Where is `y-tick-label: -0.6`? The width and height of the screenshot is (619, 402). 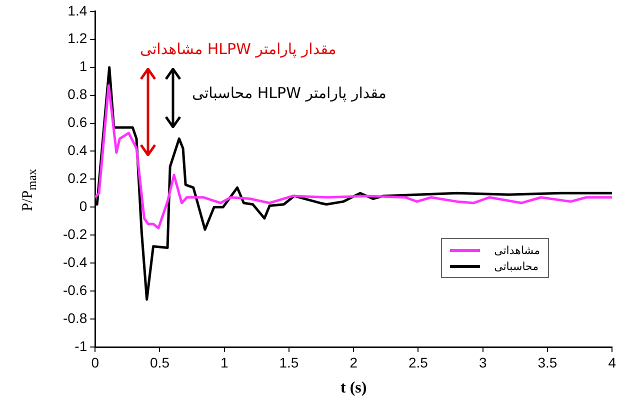 y-tick-label: -0.6 is located at coordinates (75, 290).